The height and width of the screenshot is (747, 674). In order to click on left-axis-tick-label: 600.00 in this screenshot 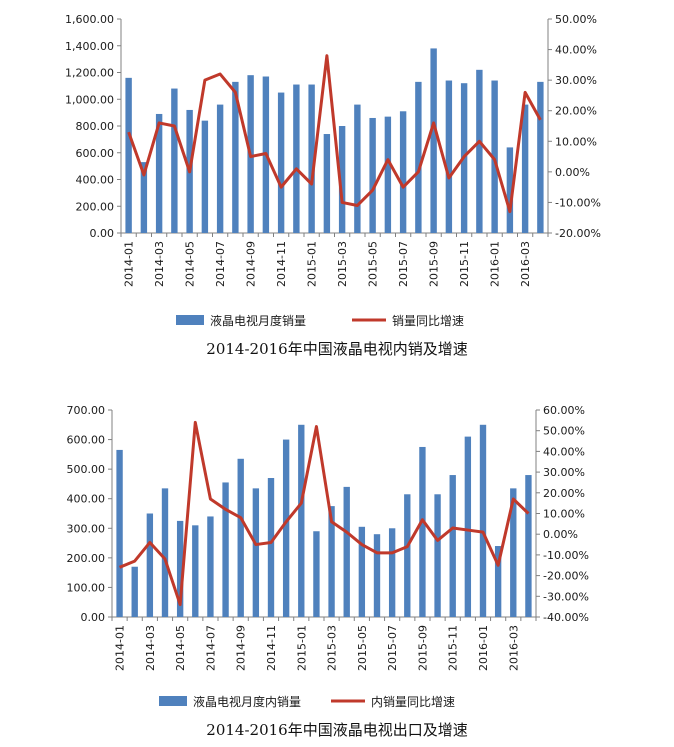, I will do `click(86, 440)`.